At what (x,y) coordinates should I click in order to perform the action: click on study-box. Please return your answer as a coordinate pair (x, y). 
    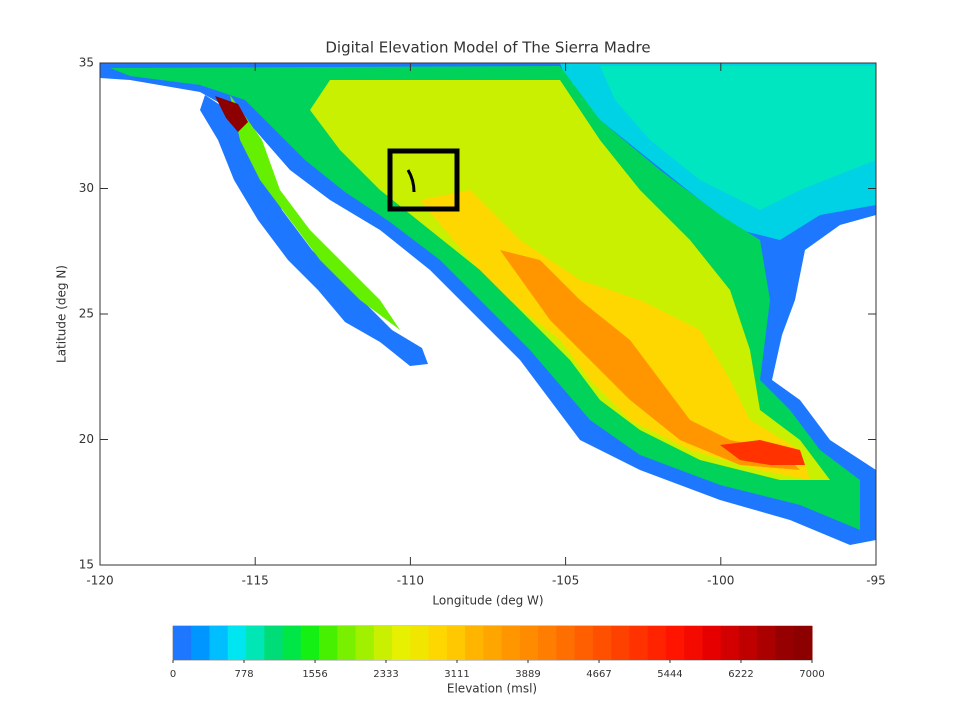
    Looking at the image, I should click on (423, 180).